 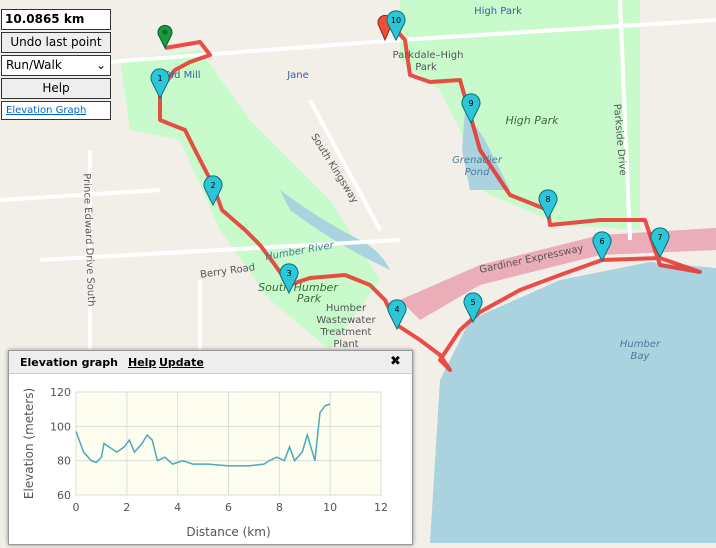 I want to click on elevation-line, so click(x=203, y=435).